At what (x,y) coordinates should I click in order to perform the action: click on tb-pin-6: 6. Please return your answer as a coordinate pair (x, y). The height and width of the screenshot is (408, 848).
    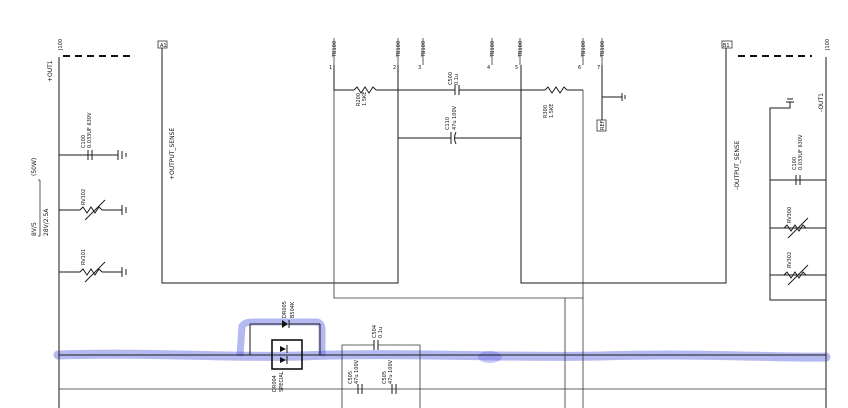
    Looking at the image, I should click on (579, 68).